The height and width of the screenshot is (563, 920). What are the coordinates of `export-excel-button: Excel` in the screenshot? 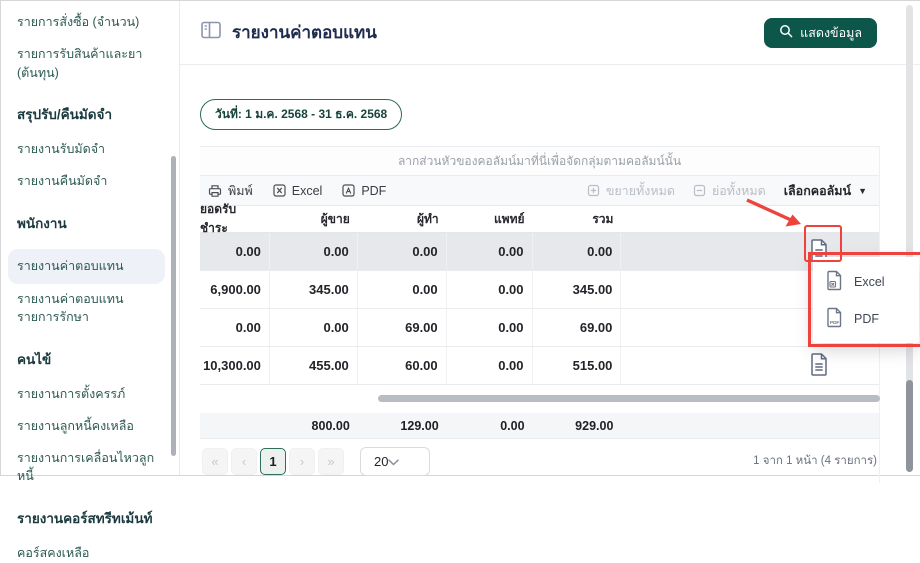 It's located at (298, 190).